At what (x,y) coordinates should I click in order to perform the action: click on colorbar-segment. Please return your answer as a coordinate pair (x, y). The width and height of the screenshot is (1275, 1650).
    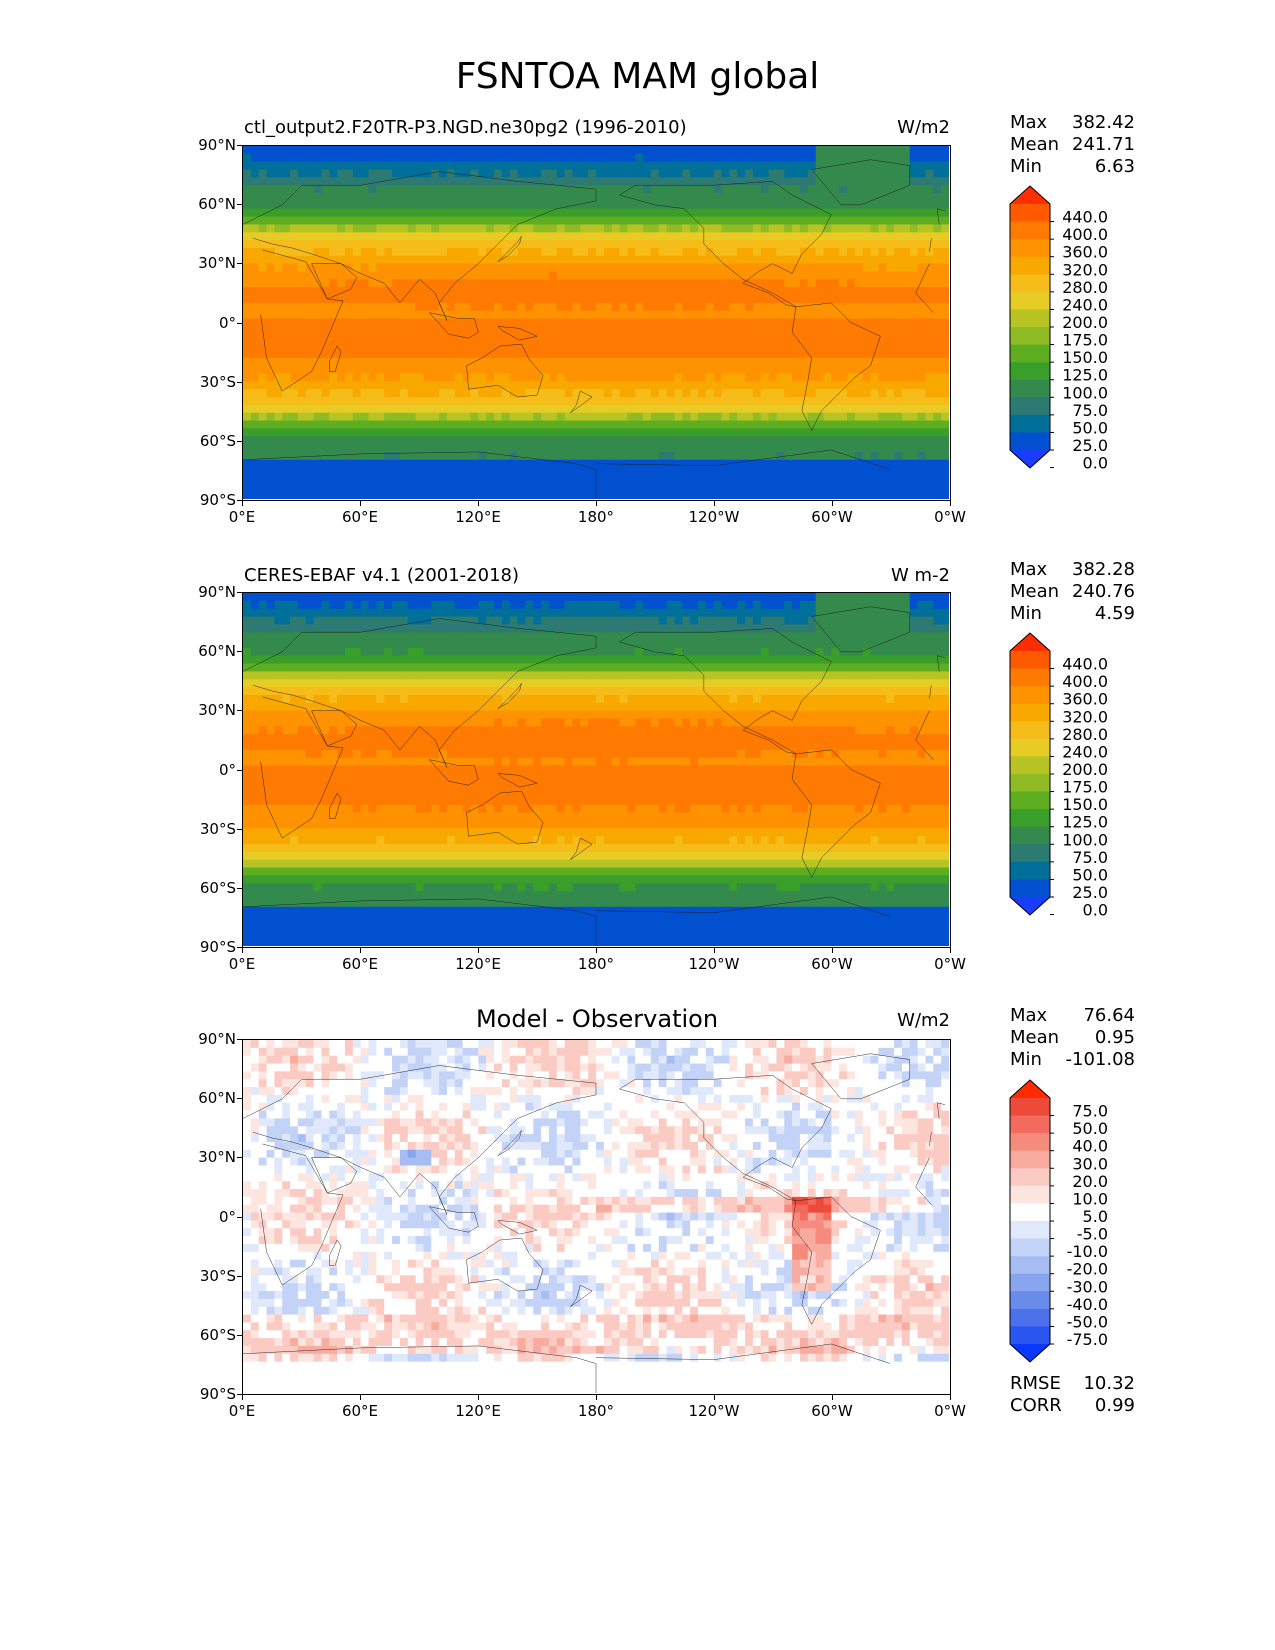
    Looking at the image, I should click on (1030, 371).